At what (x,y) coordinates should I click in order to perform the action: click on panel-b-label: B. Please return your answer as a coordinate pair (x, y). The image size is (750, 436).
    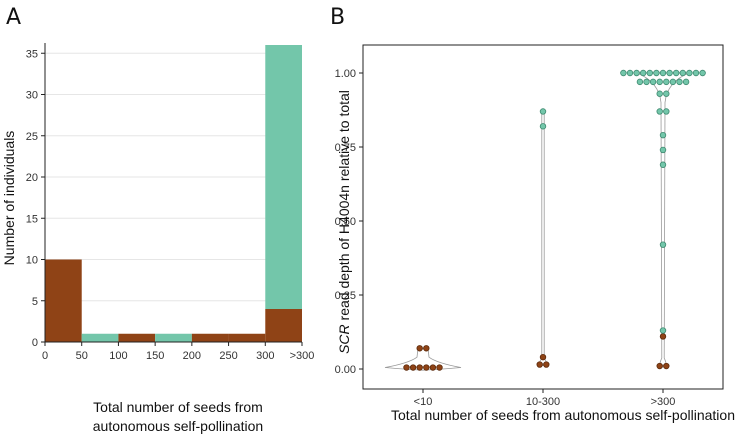
    Looking at the image, I should click on (337, 17).